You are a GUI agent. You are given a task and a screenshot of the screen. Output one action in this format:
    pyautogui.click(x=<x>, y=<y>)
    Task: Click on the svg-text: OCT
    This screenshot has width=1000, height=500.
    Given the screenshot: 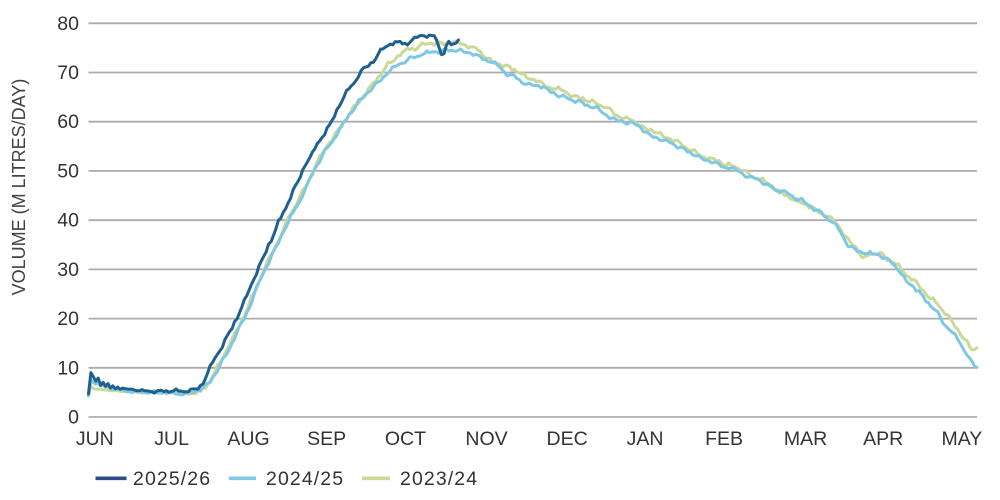 What is the action you would take?
    pyautogui.click(x=405, y=439)
    